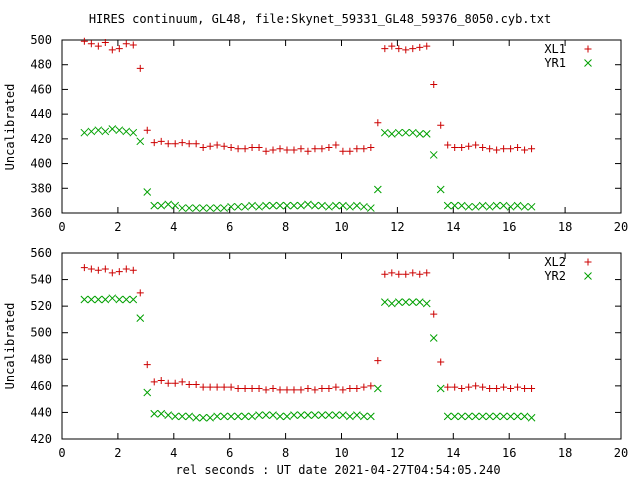  I want to click on x-tick-label: 0, so click(61, 227).